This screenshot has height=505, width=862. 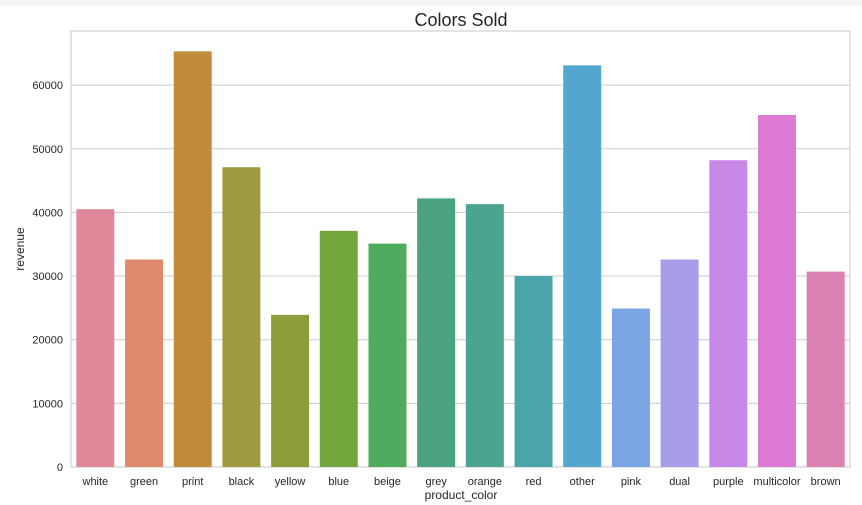 I want to click on window-top-strip, so click(x=431, y=3).